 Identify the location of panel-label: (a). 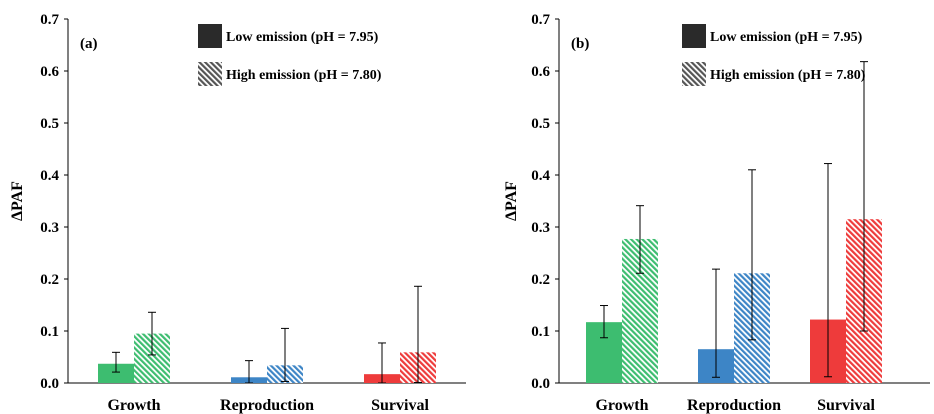
(89, 44).